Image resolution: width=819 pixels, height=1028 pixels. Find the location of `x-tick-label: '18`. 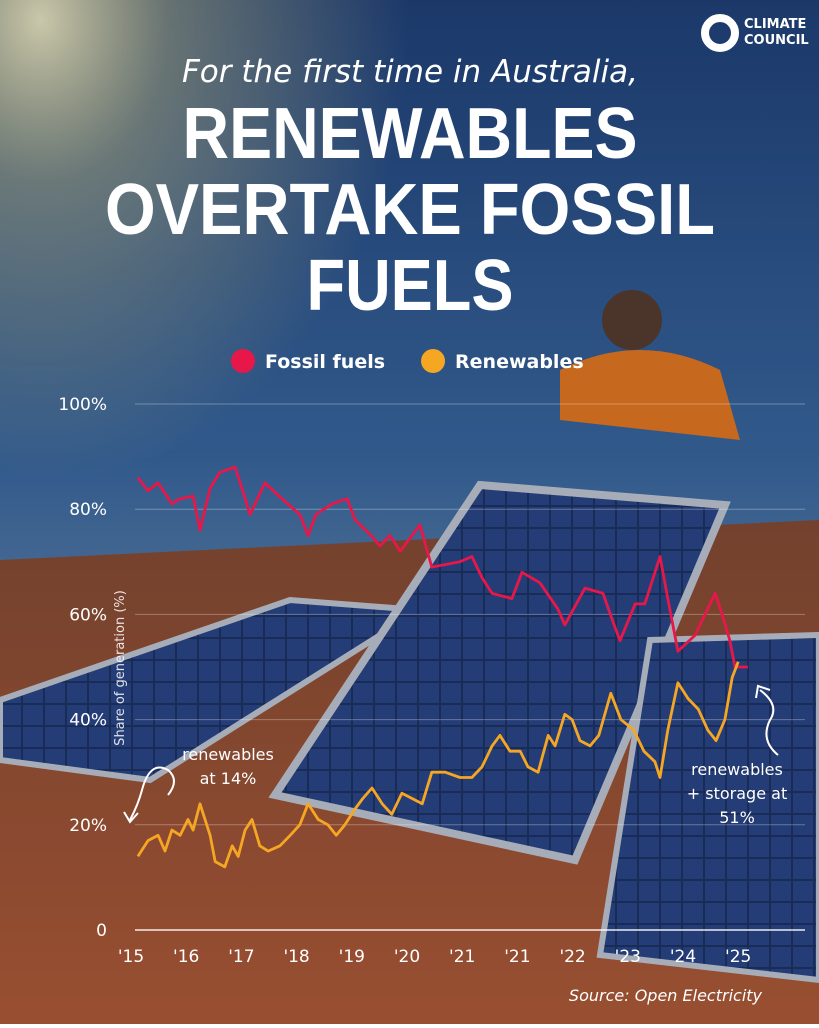

x-tick-label: '18 is located at coordinates (296, 957).